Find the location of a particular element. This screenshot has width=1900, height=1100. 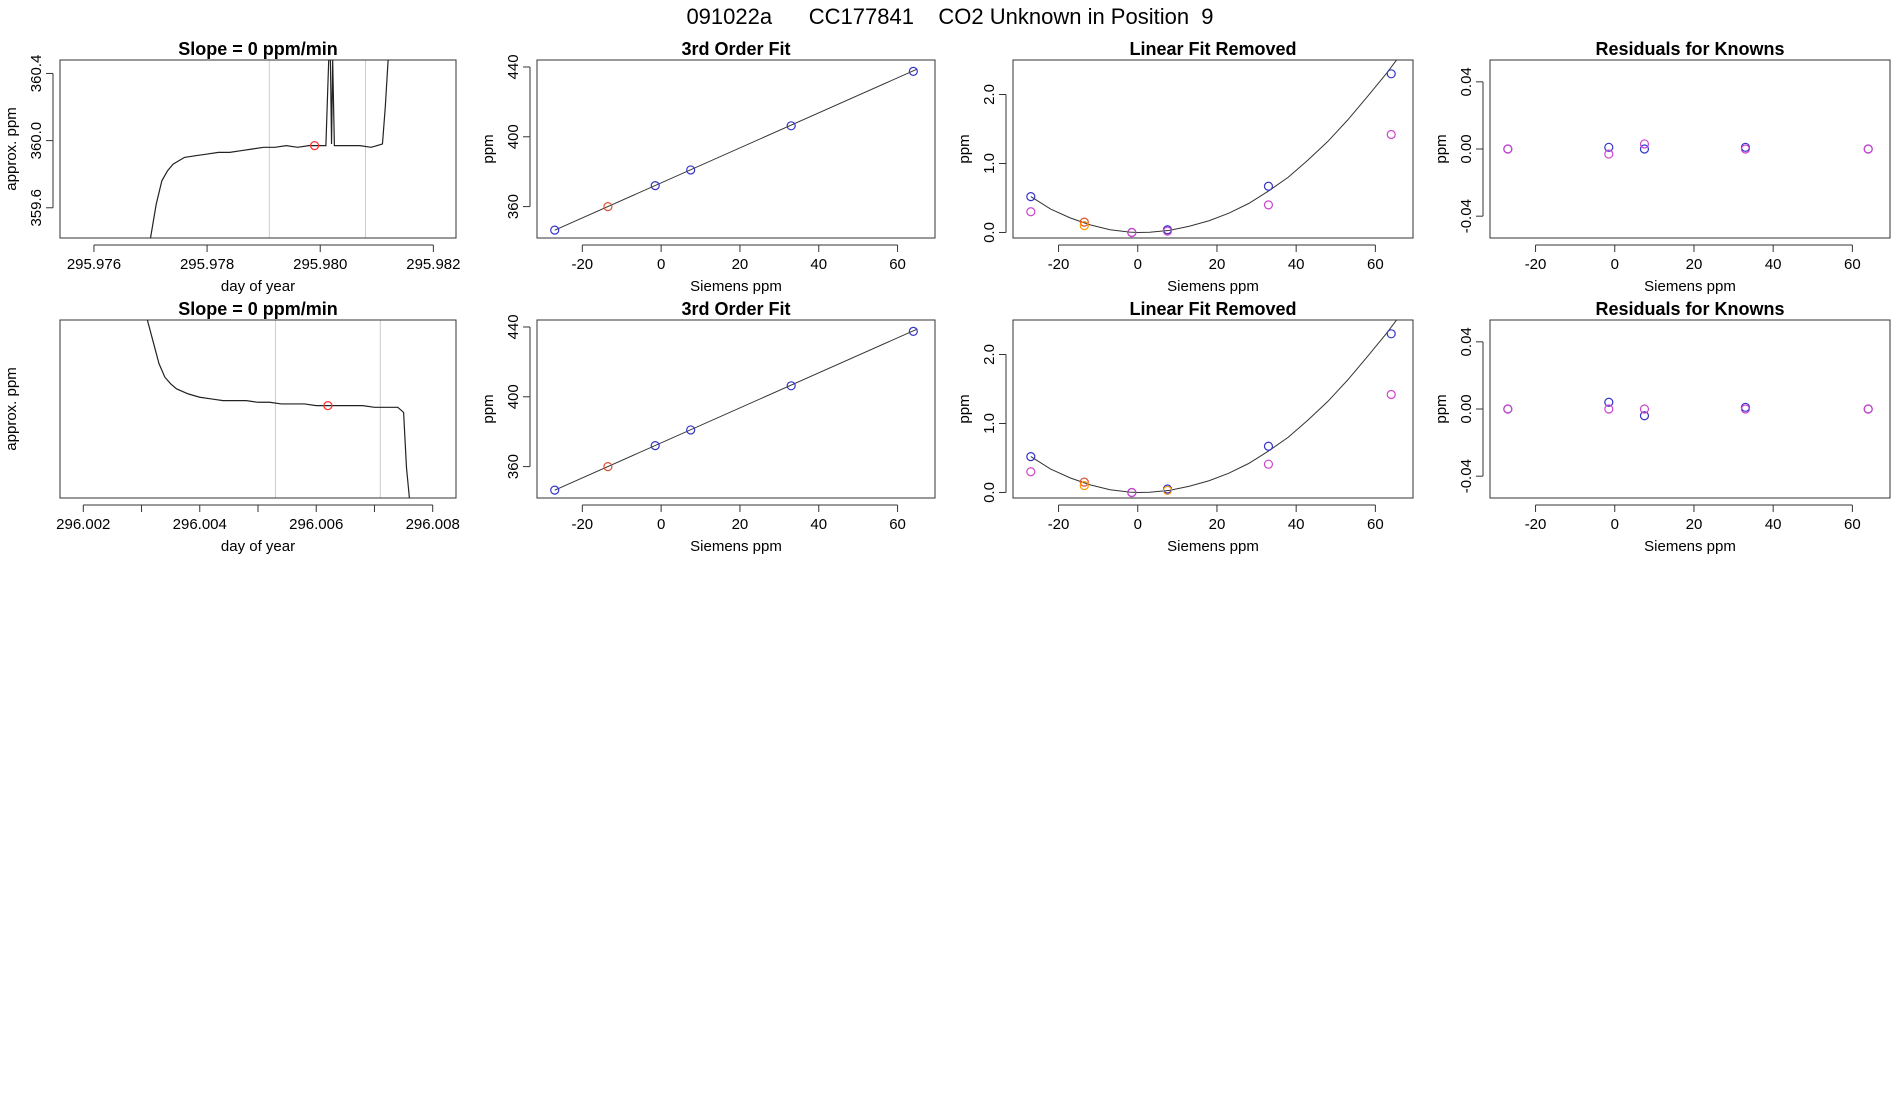

y-tick-label: 0.04 is located at coordinates (1466, 81).